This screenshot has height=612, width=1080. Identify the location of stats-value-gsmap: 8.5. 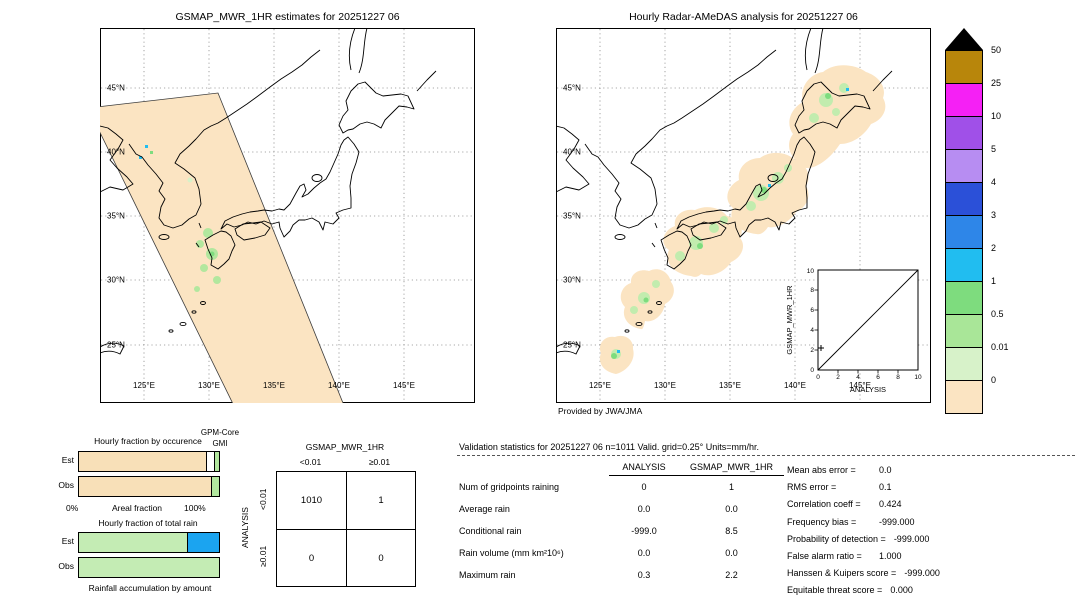
(731, 531).